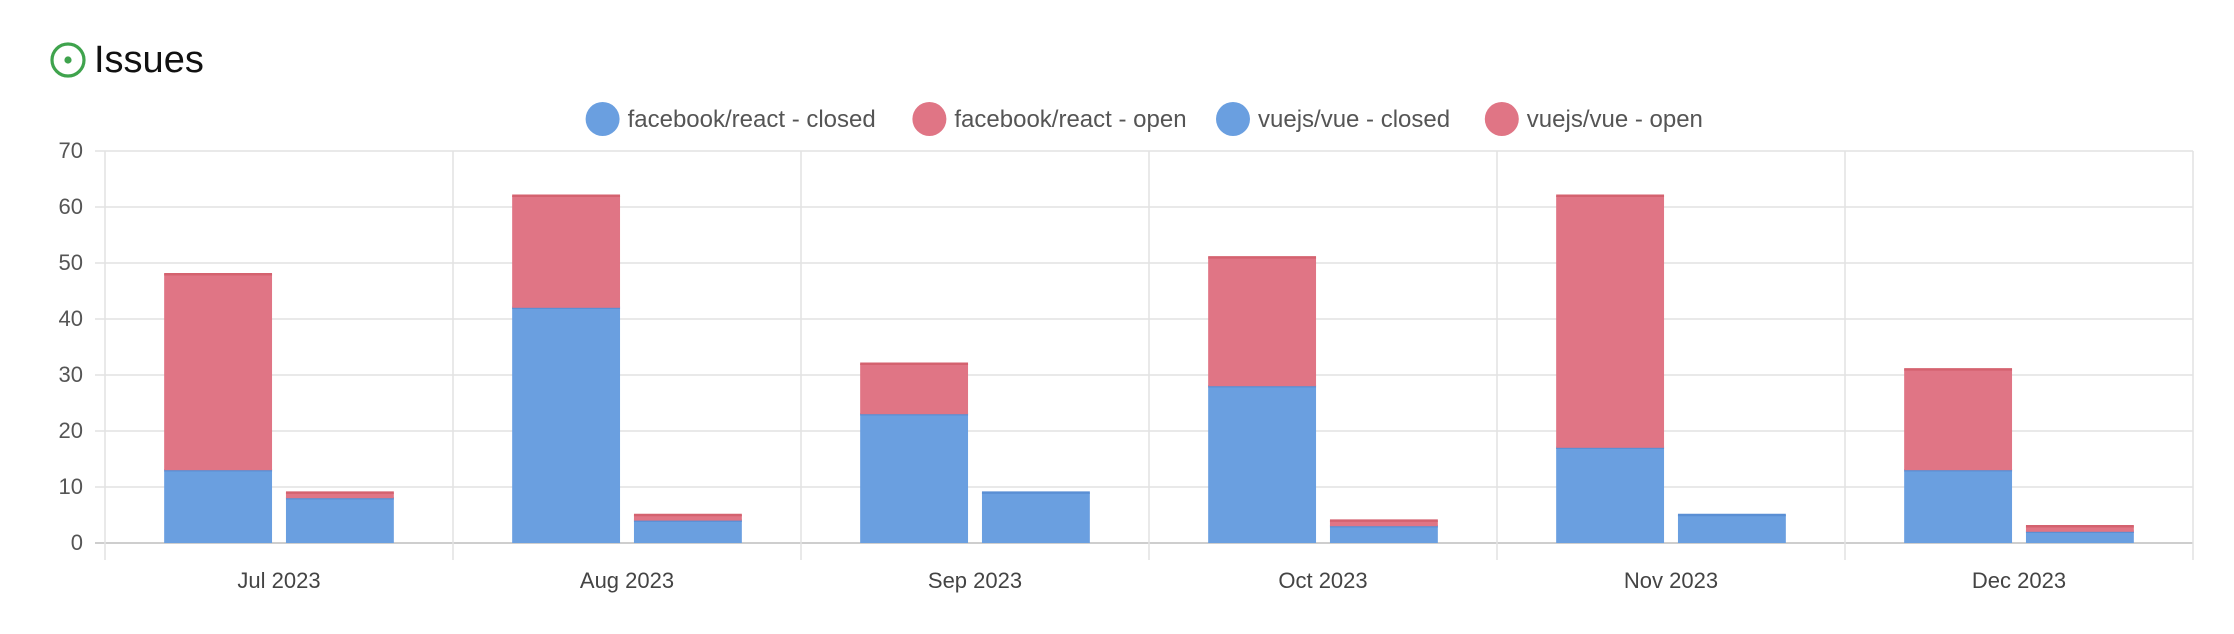 The image size is (2234, 634). I want to click on legend-label: vuejs/vue - open, so click(1615, 119).